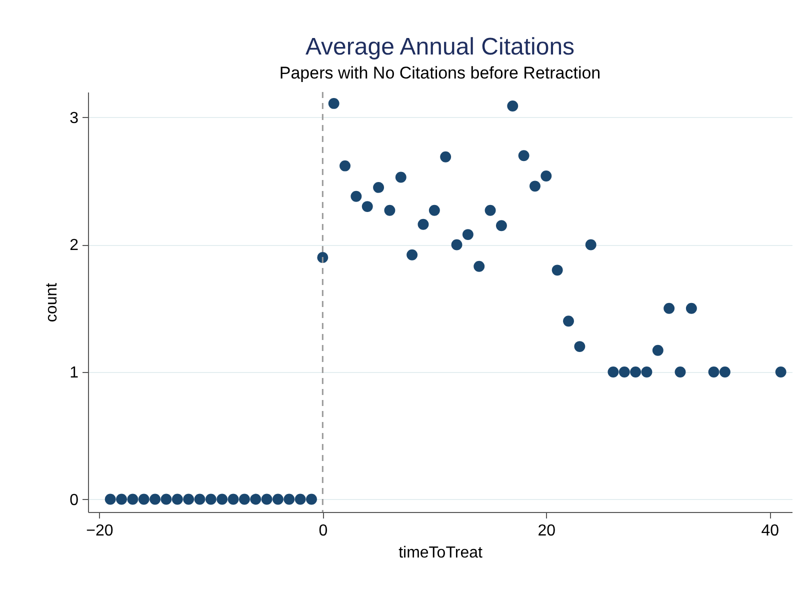 Image resolution: width=805 pixels, height=592 pixels. I want to click on y-tick-label: 2, so click(74, 245).